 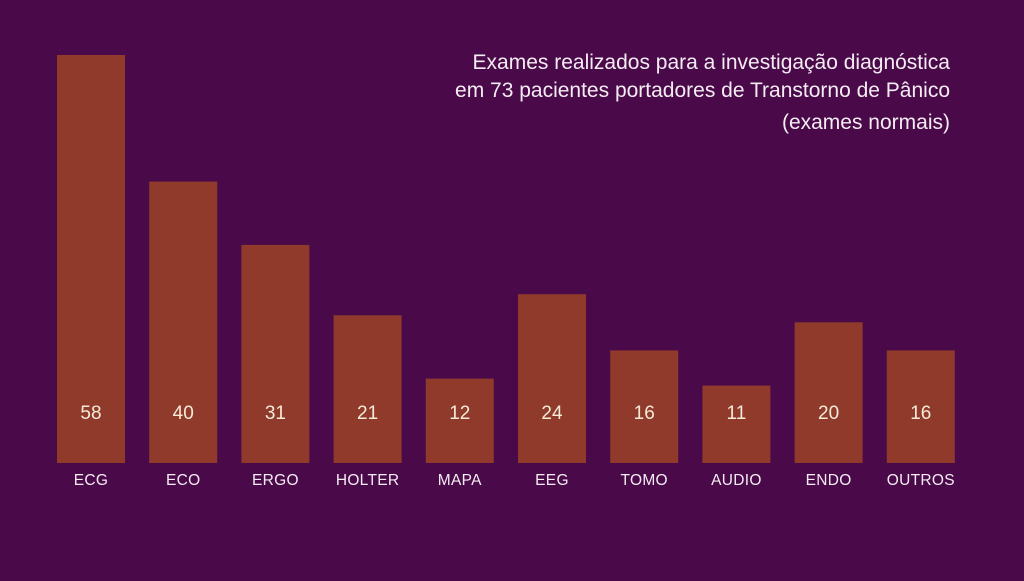 I want to click on data-label-eco: 40, so click(x=183, y=413).